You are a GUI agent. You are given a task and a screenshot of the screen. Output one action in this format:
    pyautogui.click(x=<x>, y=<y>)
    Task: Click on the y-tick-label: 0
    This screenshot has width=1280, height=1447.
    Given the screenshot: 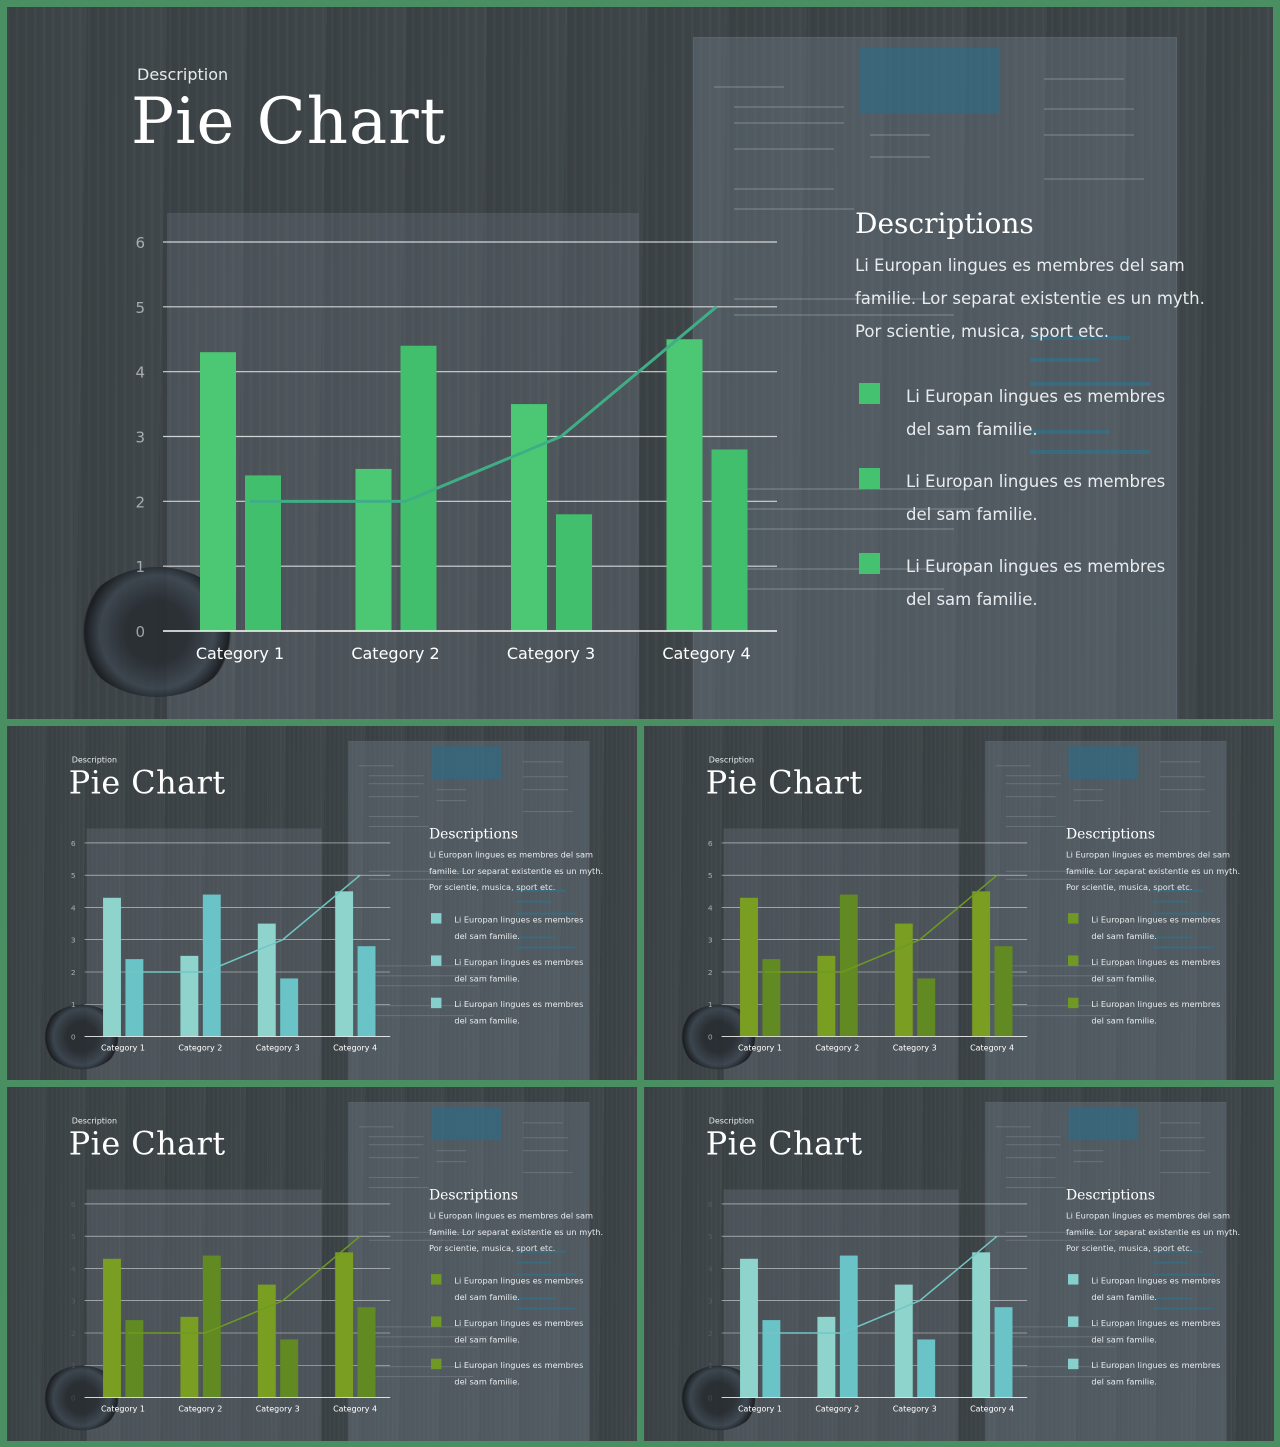 What is the action you would take?
    pyautogui.click(x=73, y=1037)
    